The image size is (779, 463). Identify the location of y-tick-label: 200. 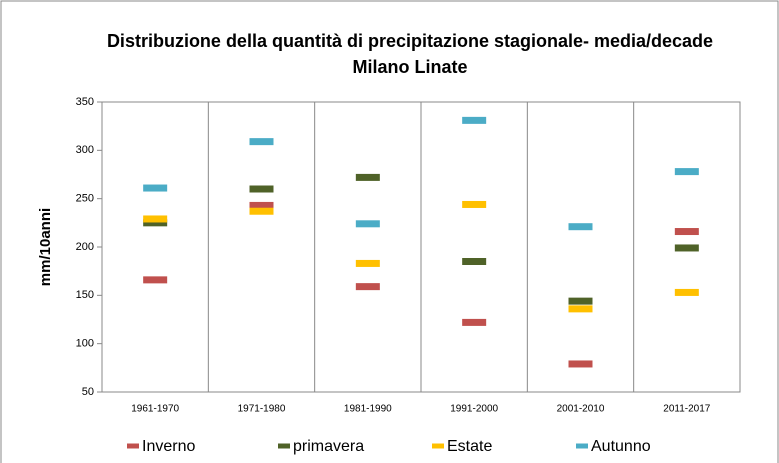
(85, 247).